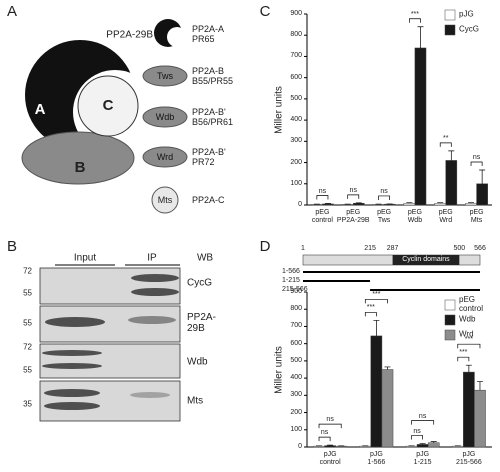  Describe the element at coordinates (201, 323) in the screenshot. I see `blot-label: PP2A- 29B` at that location.